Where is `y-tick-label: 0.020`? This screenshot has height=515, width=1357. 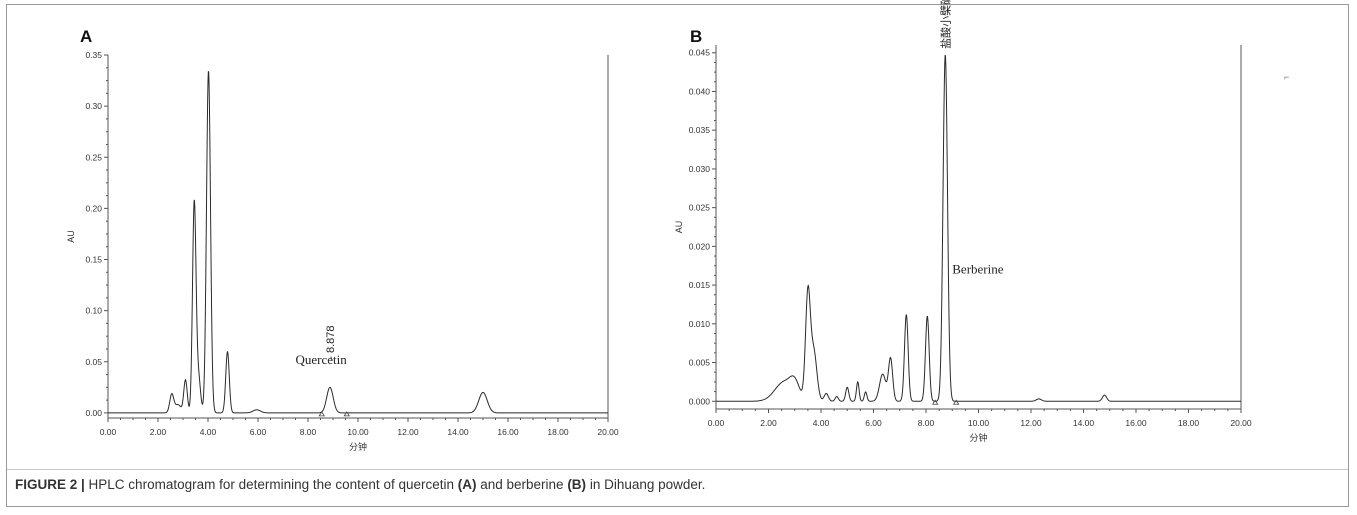 y-tick-label: 0.020 is located at coordinates (700, 246).